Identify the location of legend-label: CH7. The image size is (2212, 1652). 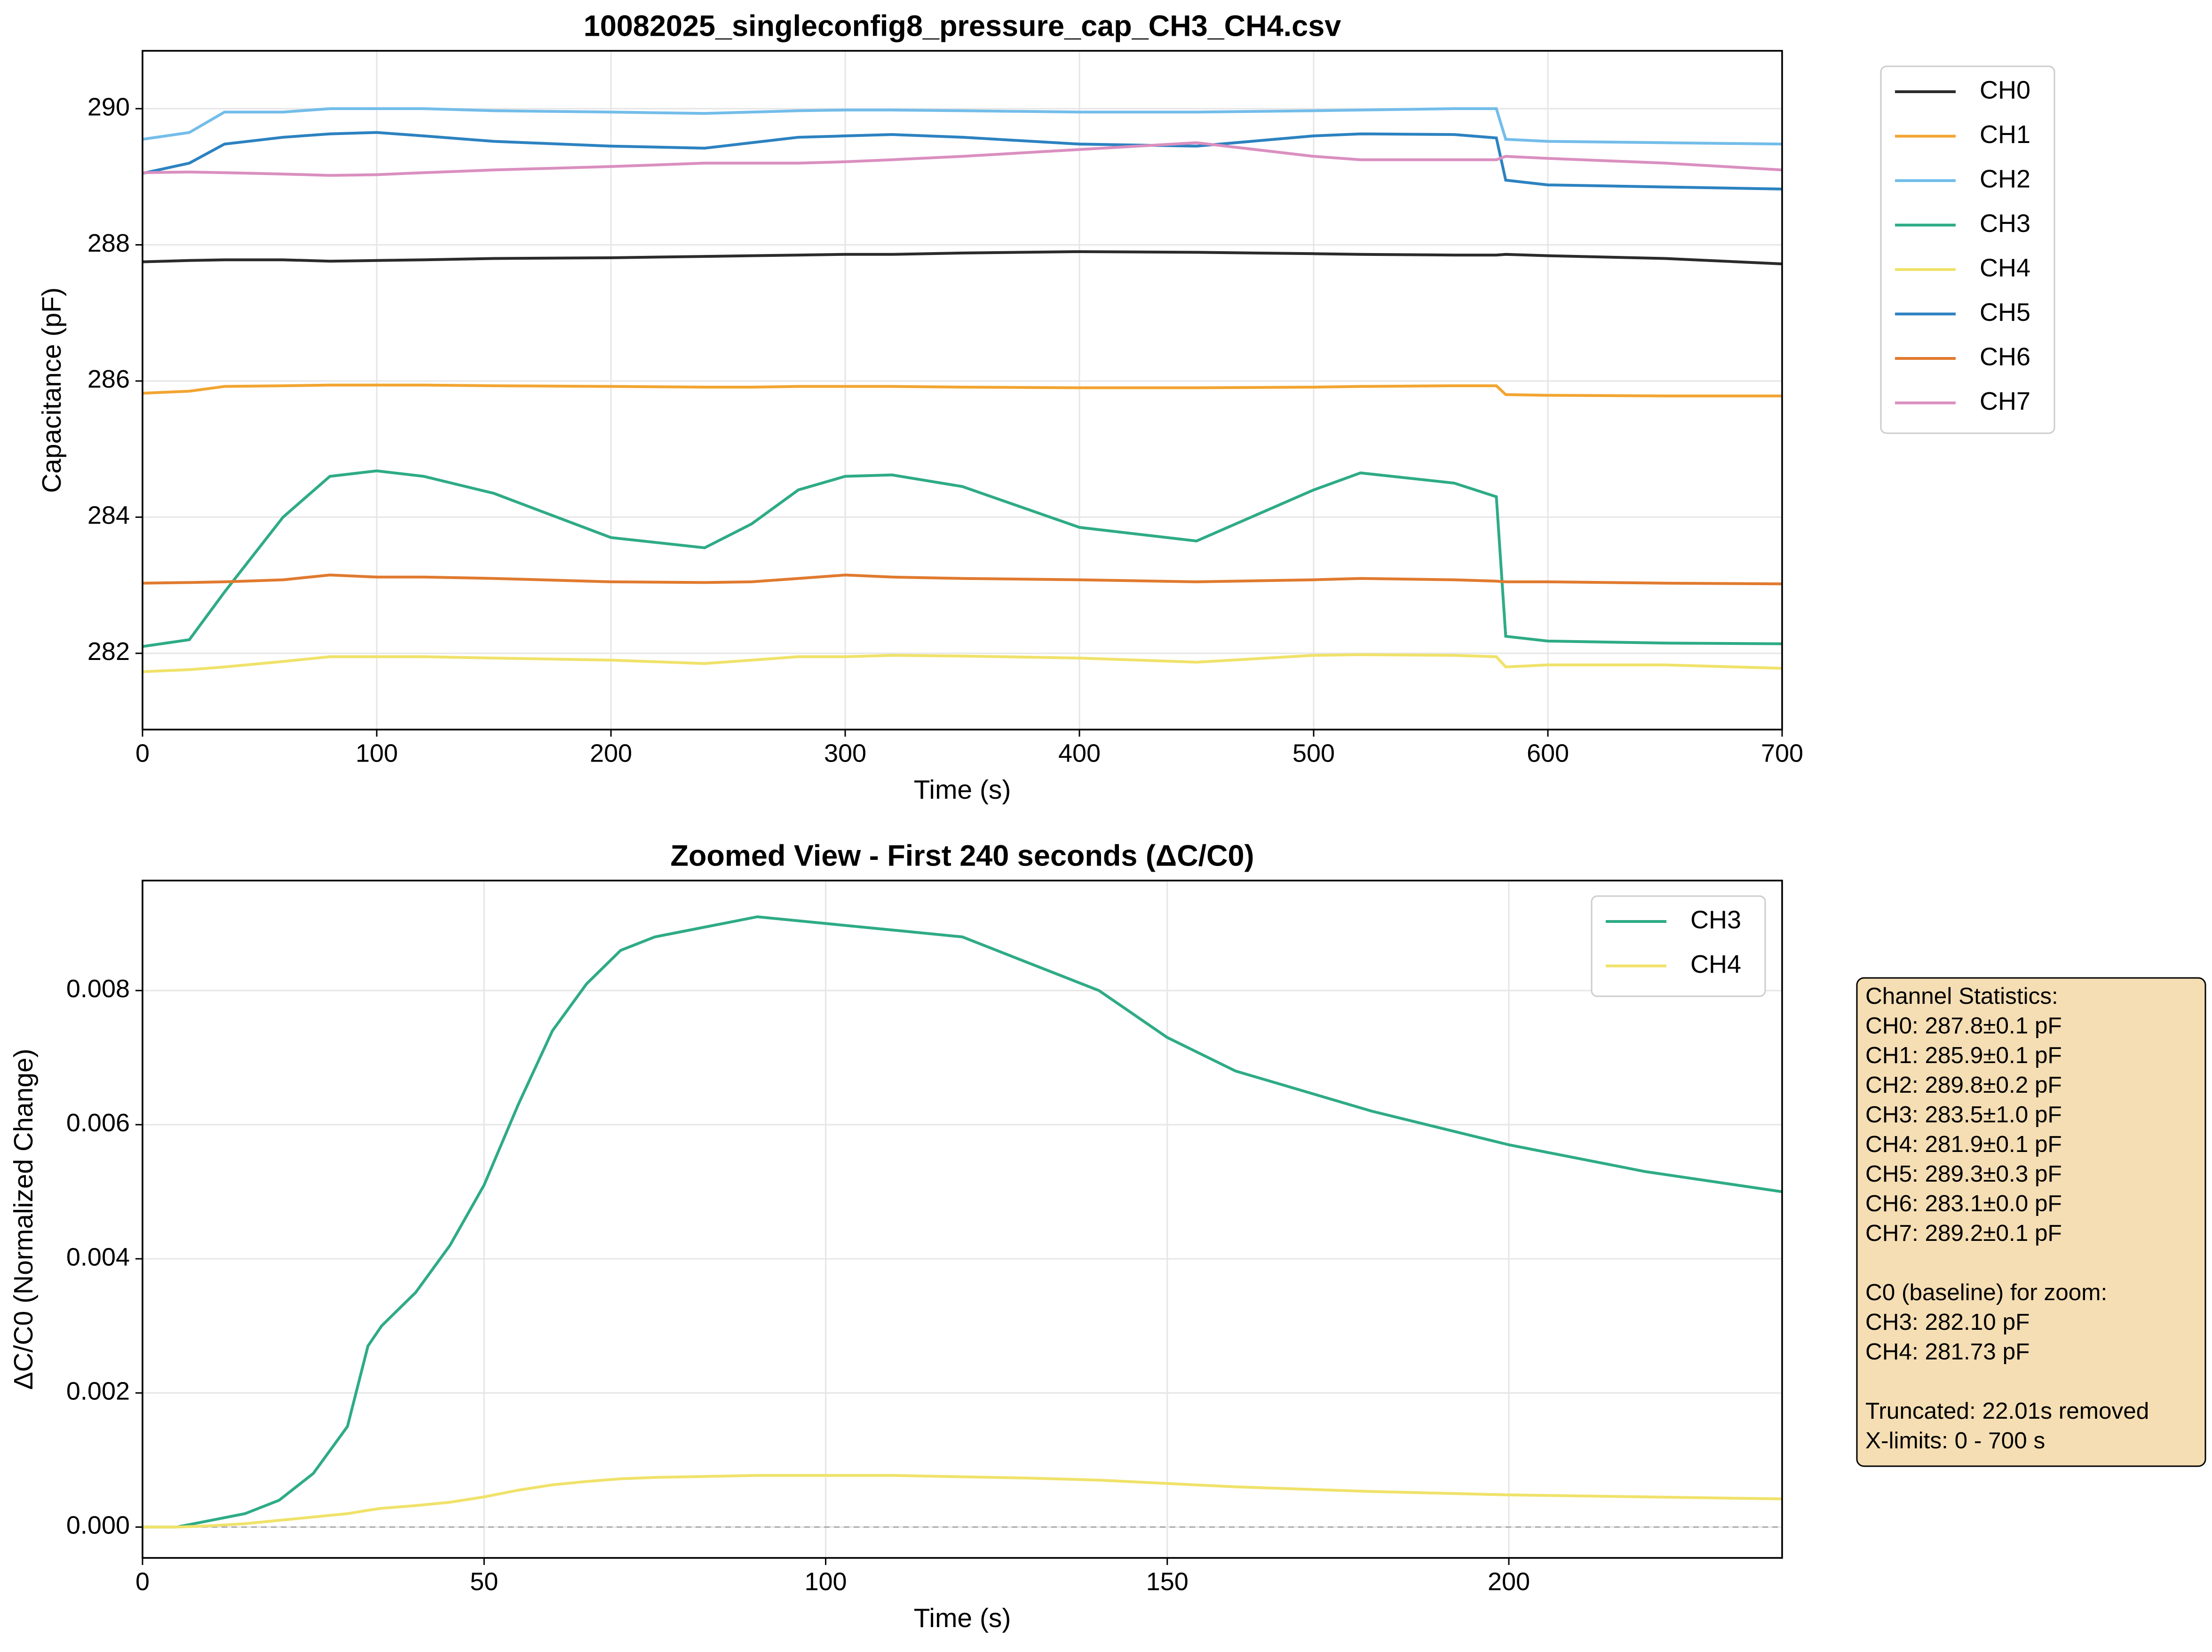
(2005, 401).